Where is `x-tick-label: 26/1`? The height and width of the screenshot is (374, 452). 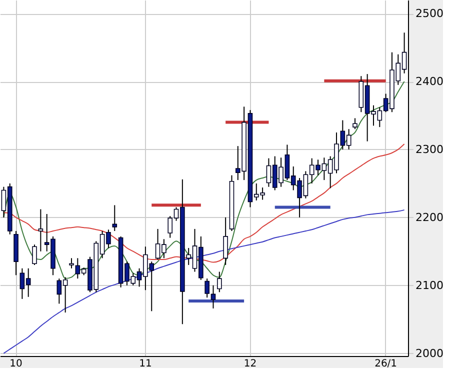
x-tick-label: 26/1 is located at coordinates (386, 364).